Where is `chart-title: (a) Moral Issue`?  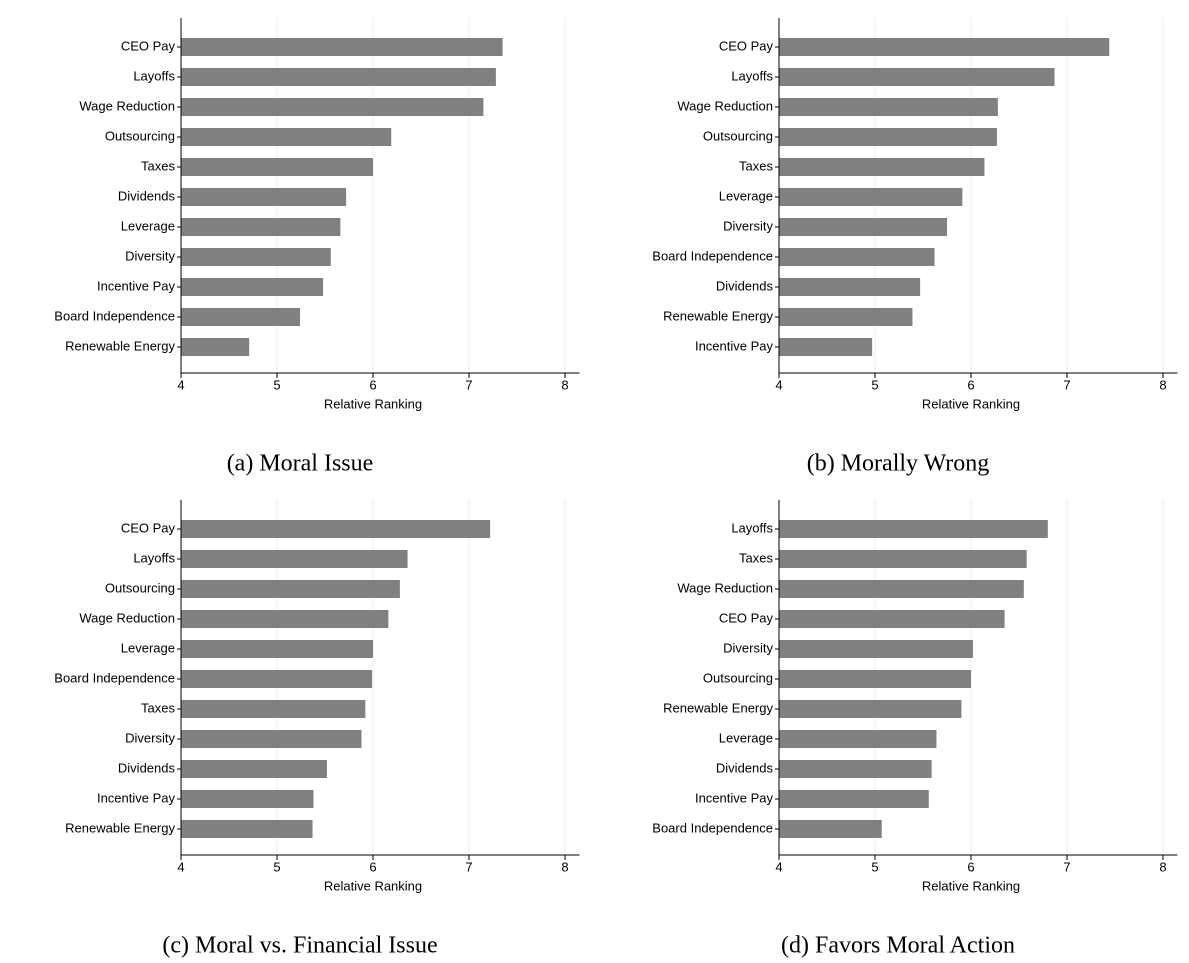
chart-title: (a) Moral Issue is located at coordinates (300, 464).